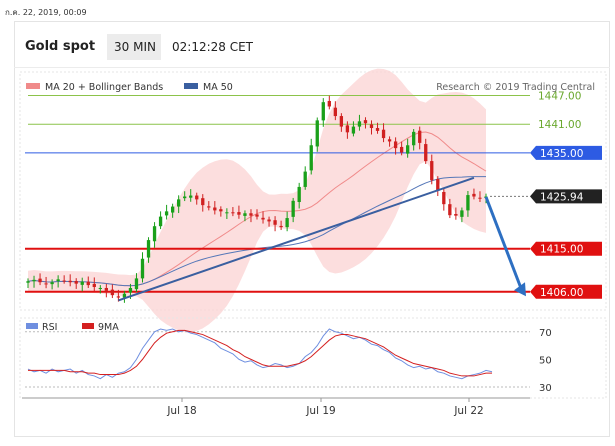 The height and width of the screenshot is (446, 615). I want to click on level-badge: 1435.00, so click(566, 152).